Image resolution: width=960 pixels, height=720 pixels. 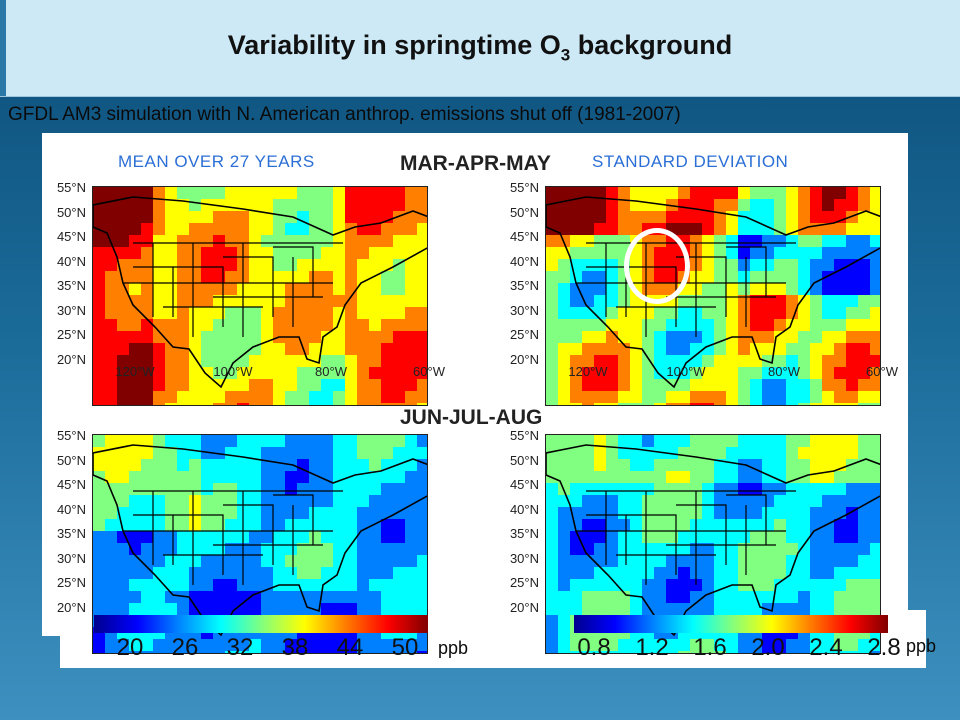 What do you see at coordinates (710, 647) in the screenshot?
I see `colorbar-std-tick: 1.6` at bounding box center [710, 647].